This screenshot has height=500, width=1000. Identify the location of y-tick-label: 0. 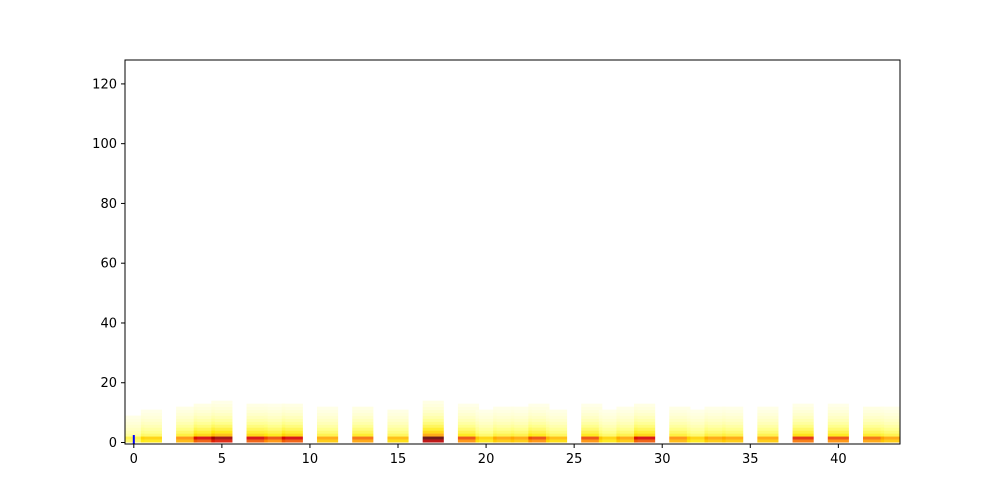
(113, 443).